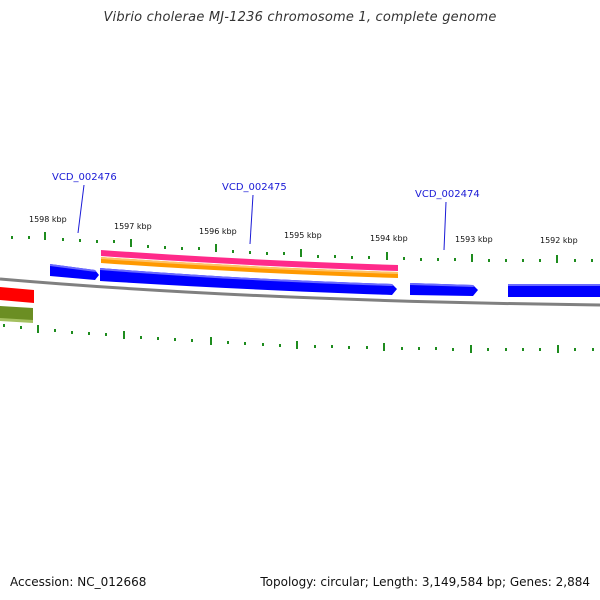  Describe the element at coordinates (554, 290) in the screenshot. I see `cds-arrow` at that location.